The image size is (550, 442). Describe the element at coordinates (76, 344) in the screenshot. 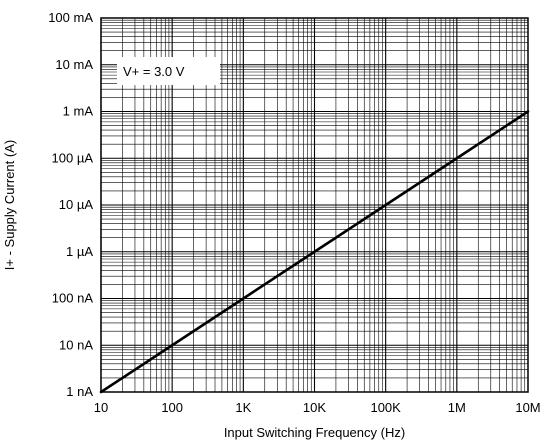

I see `y-tick-label: 10 nA` at that location.